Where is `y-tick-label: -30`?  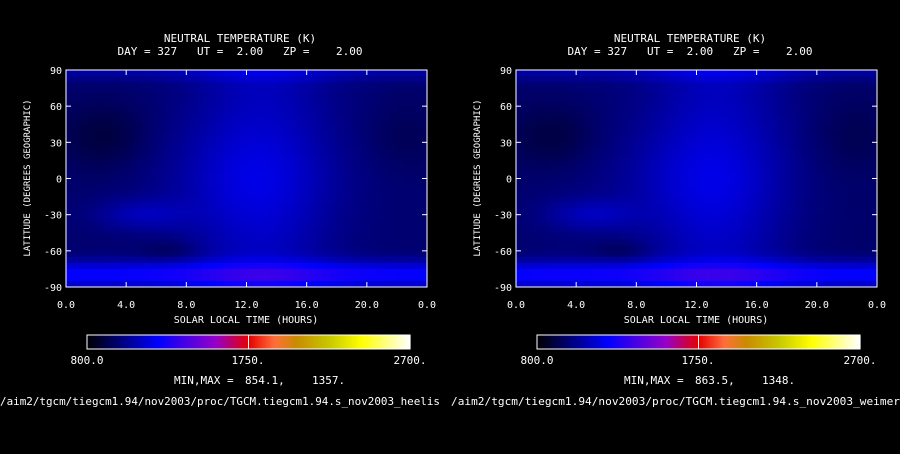
y-tick-label: -30 is located at coordinates (503, 216).